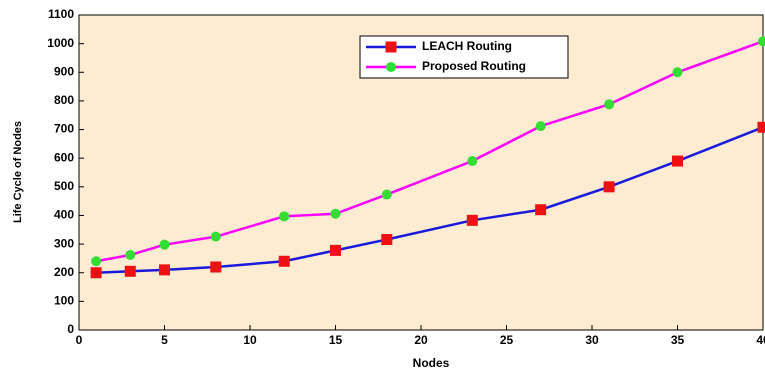 This screenshot has width=765, height=374. I want to click on x-tick-label: 10, so click(250, 340).